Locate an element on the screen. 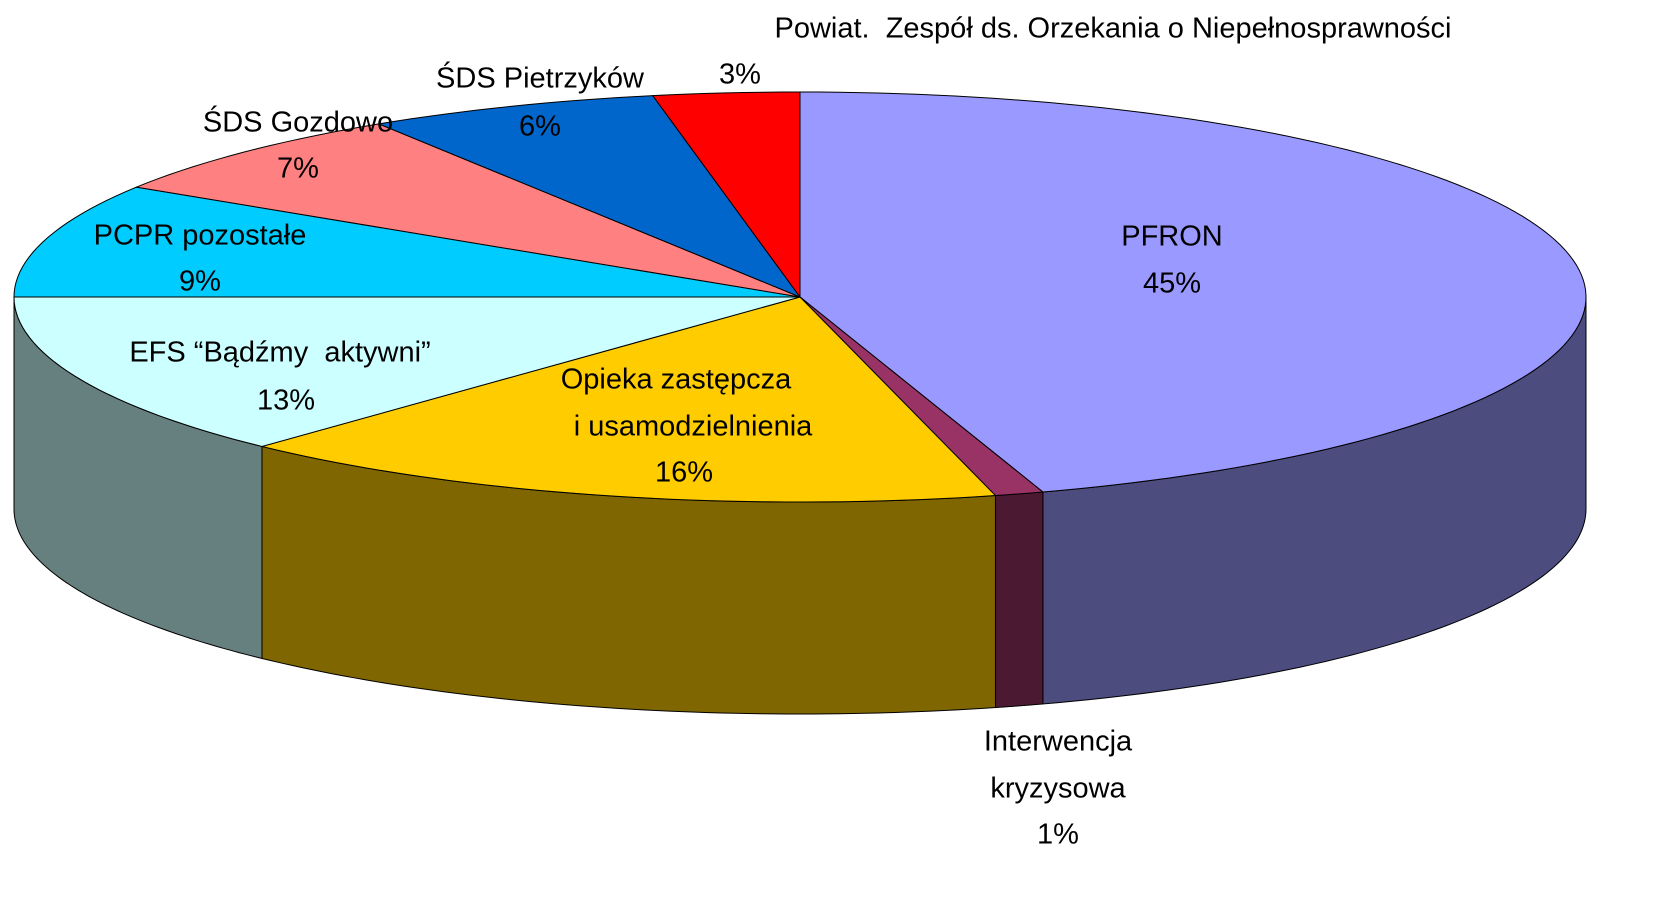  value-label: 45% is located at coordinates (1172, 284).